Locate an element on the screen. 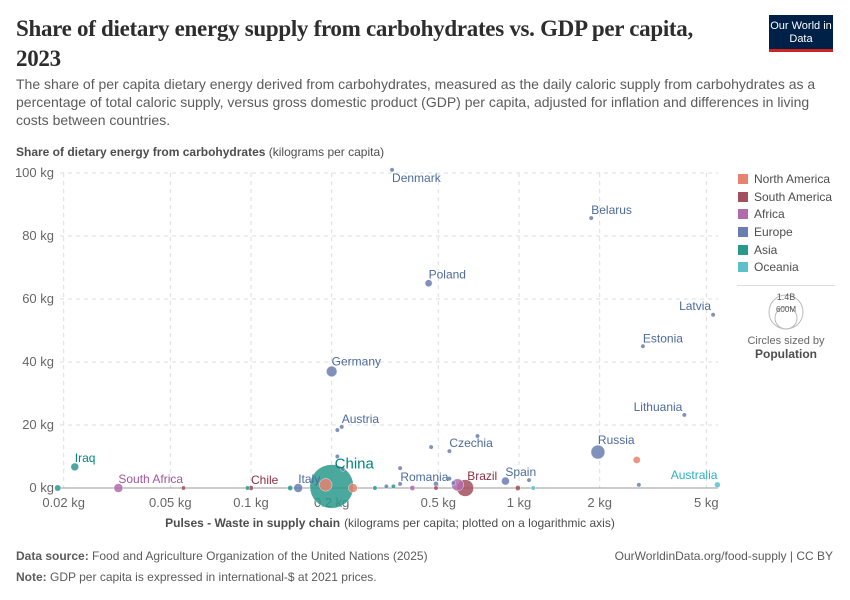  footer-url: OurWorldinData.org/food-supply | CC BY is located at coordinates (723, 556).